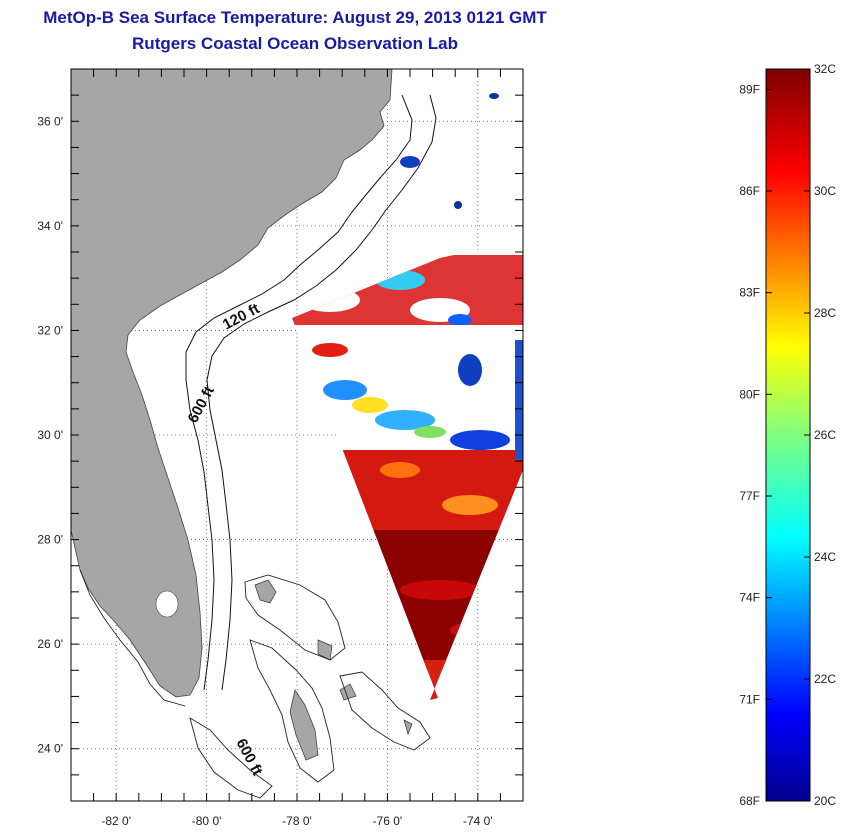 This screenshot has width=848, height=832. What do you see at coordinates (50, 226) in the screenshot?
I see `lat-tick-label: 34 0'` at bounding box center [50, 226].